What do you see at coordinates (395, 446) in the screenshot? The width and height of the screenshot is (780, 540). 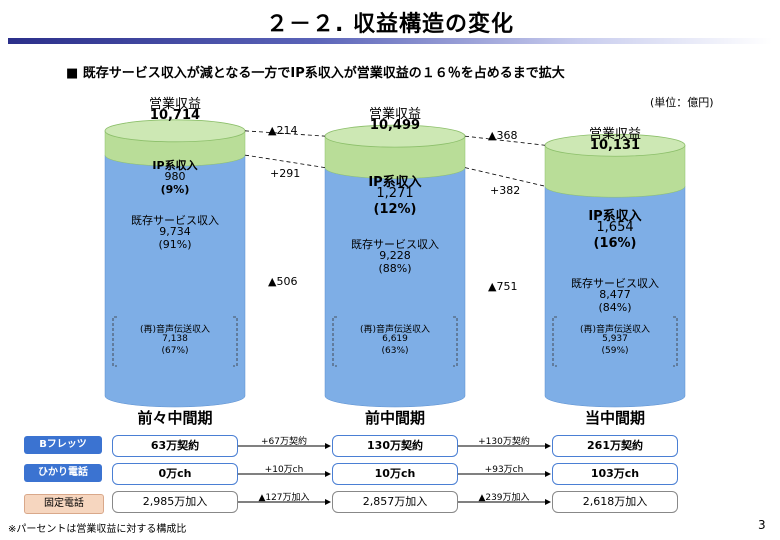 I see `b-flets-value: 130万契約` at bounding box center [395, 446].